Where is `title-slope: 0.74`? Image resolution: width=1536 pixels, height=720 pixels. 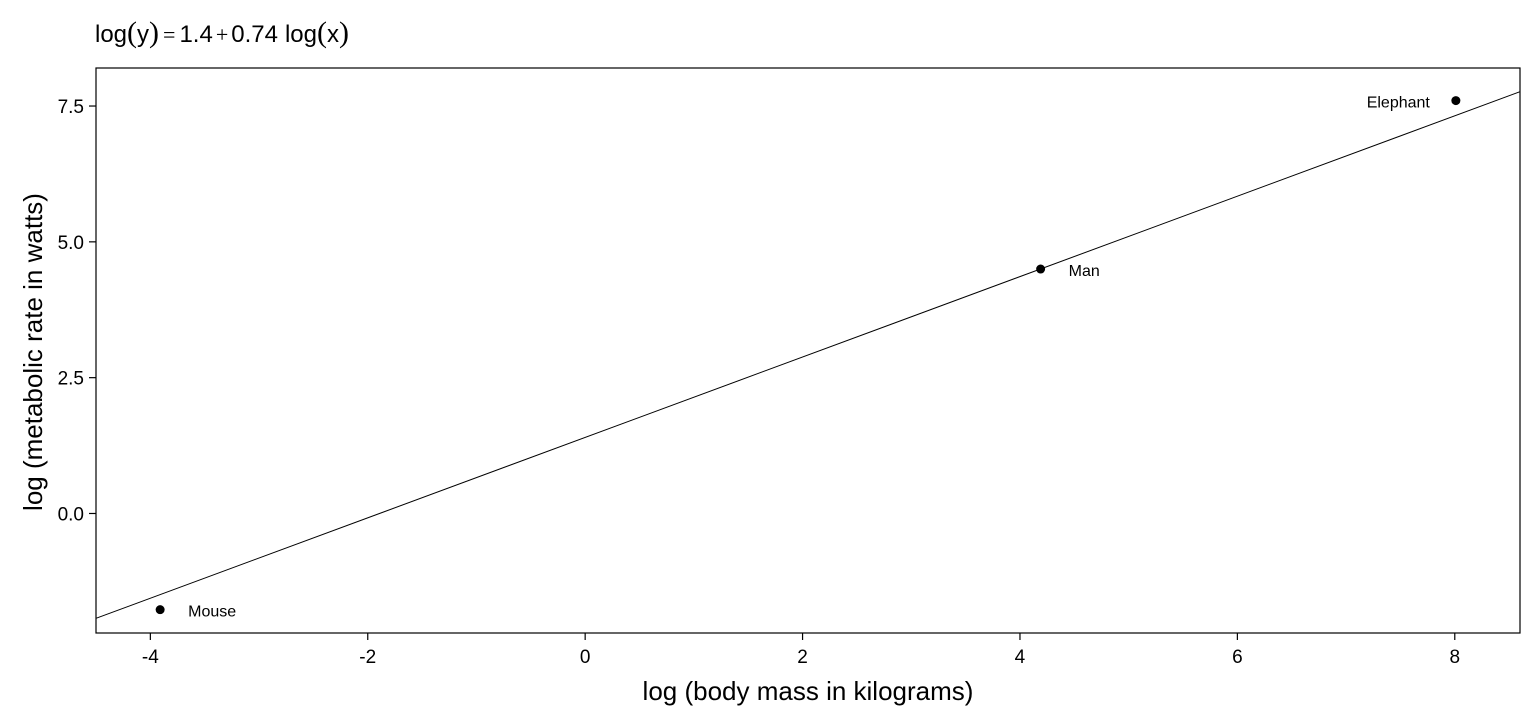 title-slope: 0.74 is located at coordinates (254, 34).